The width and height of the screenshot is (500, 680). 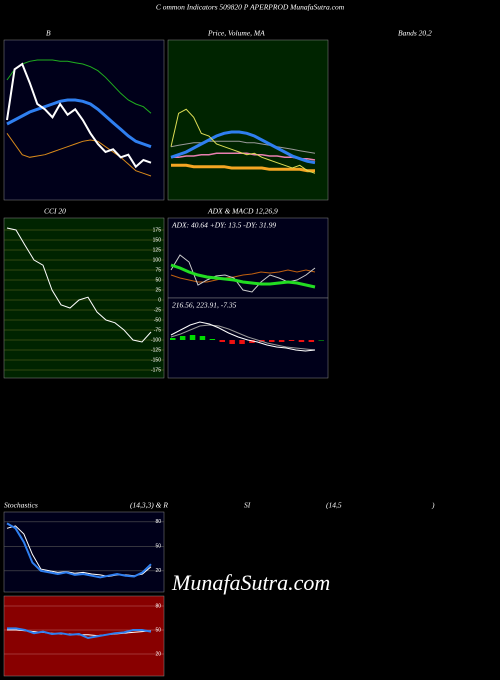 I want to click on y-tick-label: 175, so click(x=157, y=230).